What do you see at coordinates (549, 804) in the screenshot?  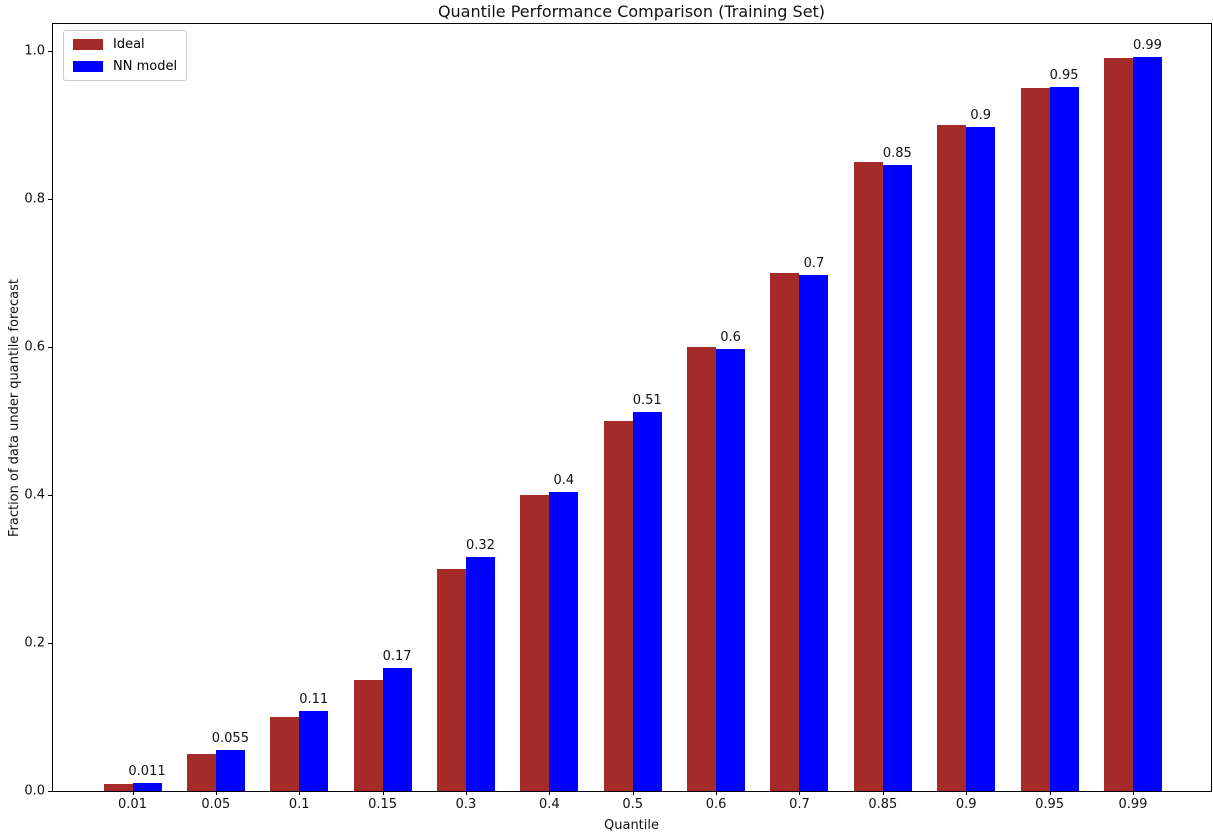 I see `x-tick-label: 0.4` at bounding box center [549, 804].